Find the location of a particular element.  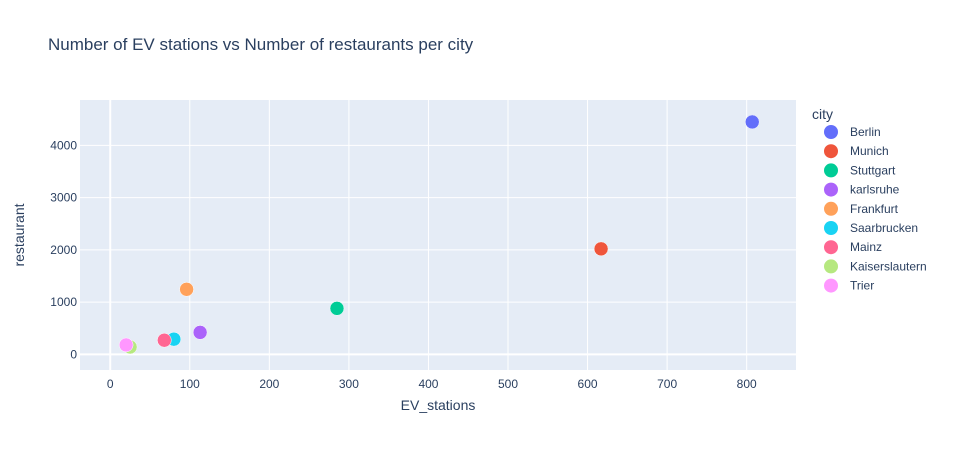

legend-marker-munich is located at coordinates (831, 151).